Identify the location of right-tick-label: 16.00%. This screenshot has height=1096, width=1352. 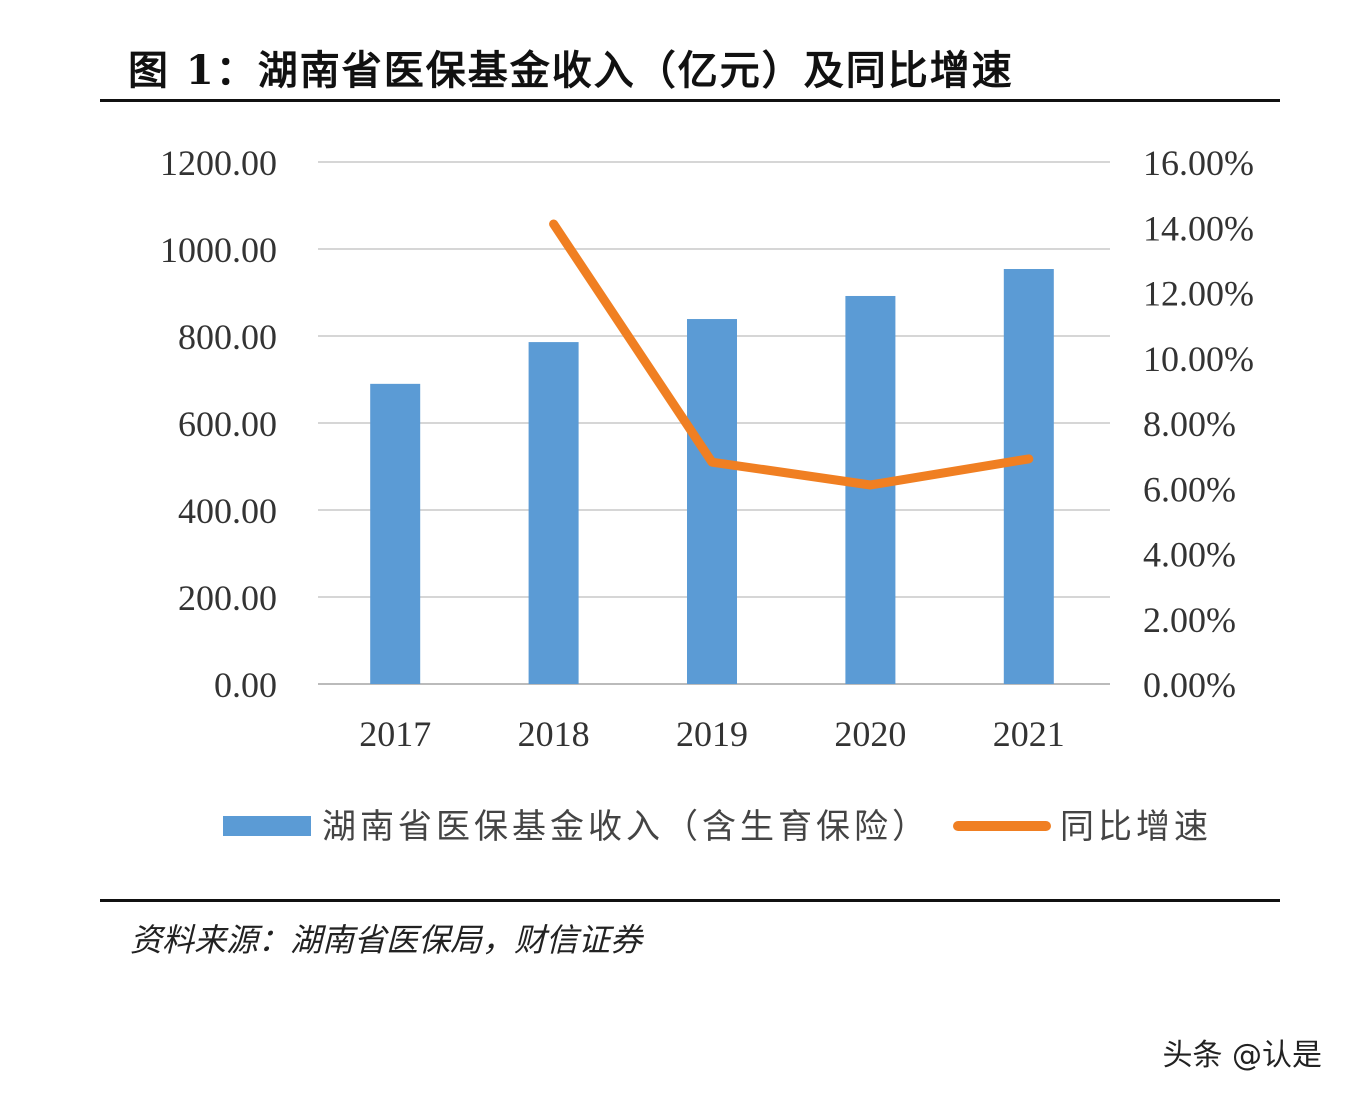
(1198, 163).